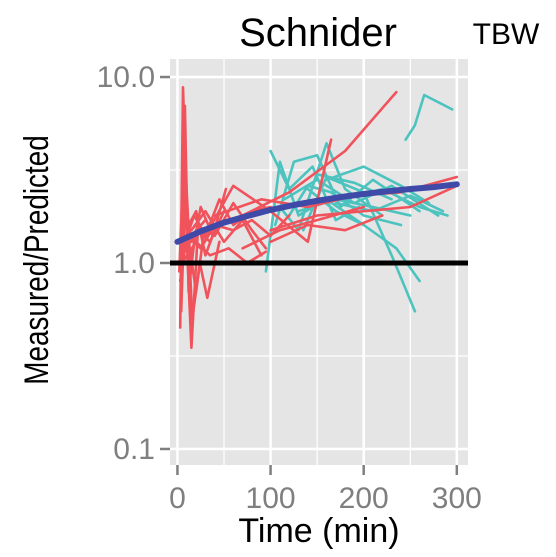 Image resolution: width=556 pixels, height=557 pixels. Describe the element at coordinates (318, 33) in the screenshot. I see `chart-title: Schnider` at that location.